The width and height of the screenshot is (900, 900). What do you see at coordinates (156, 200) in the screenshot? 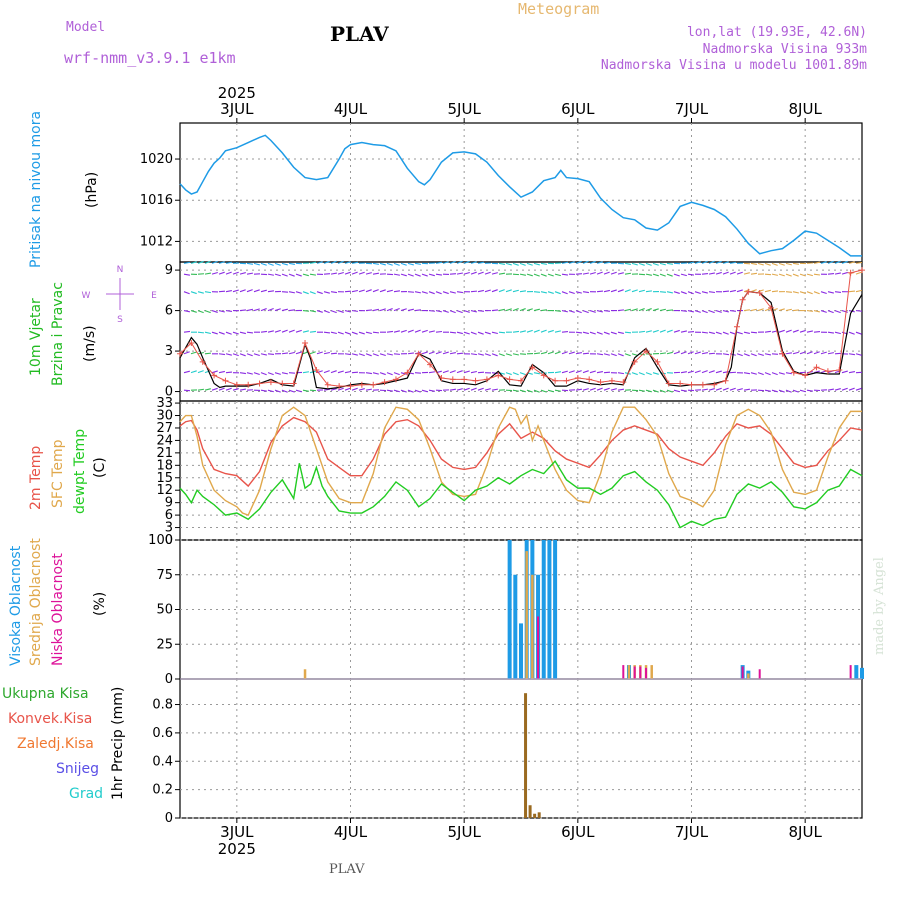
I see `y-tick-label: 1016` at bounding box center [156, 200].